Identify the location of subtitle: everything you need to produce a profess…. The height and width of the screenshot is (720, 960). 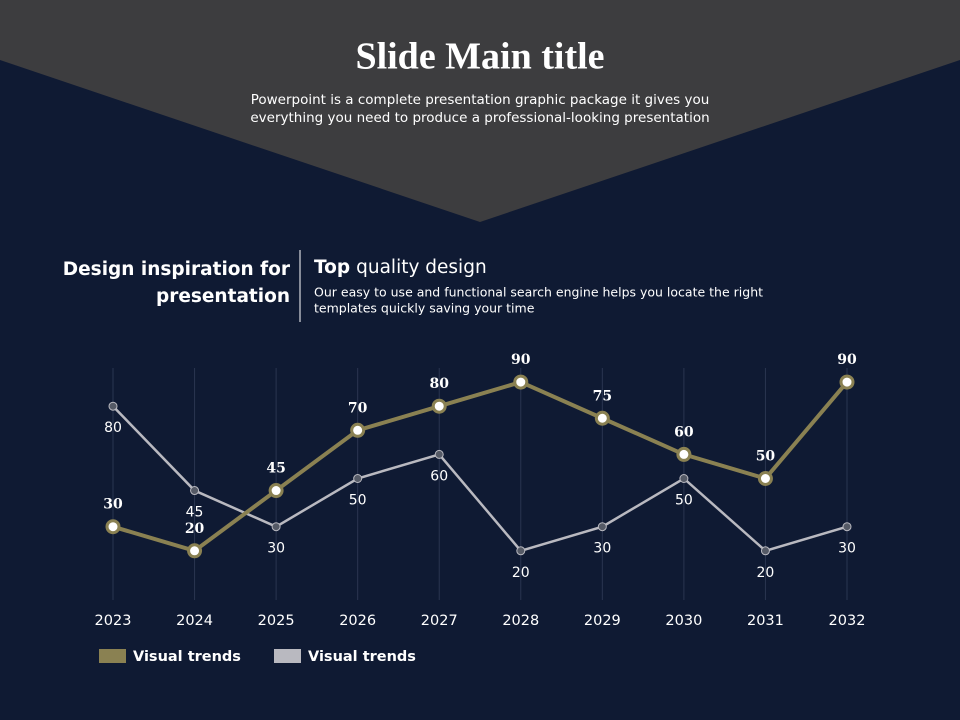
(479, 118).